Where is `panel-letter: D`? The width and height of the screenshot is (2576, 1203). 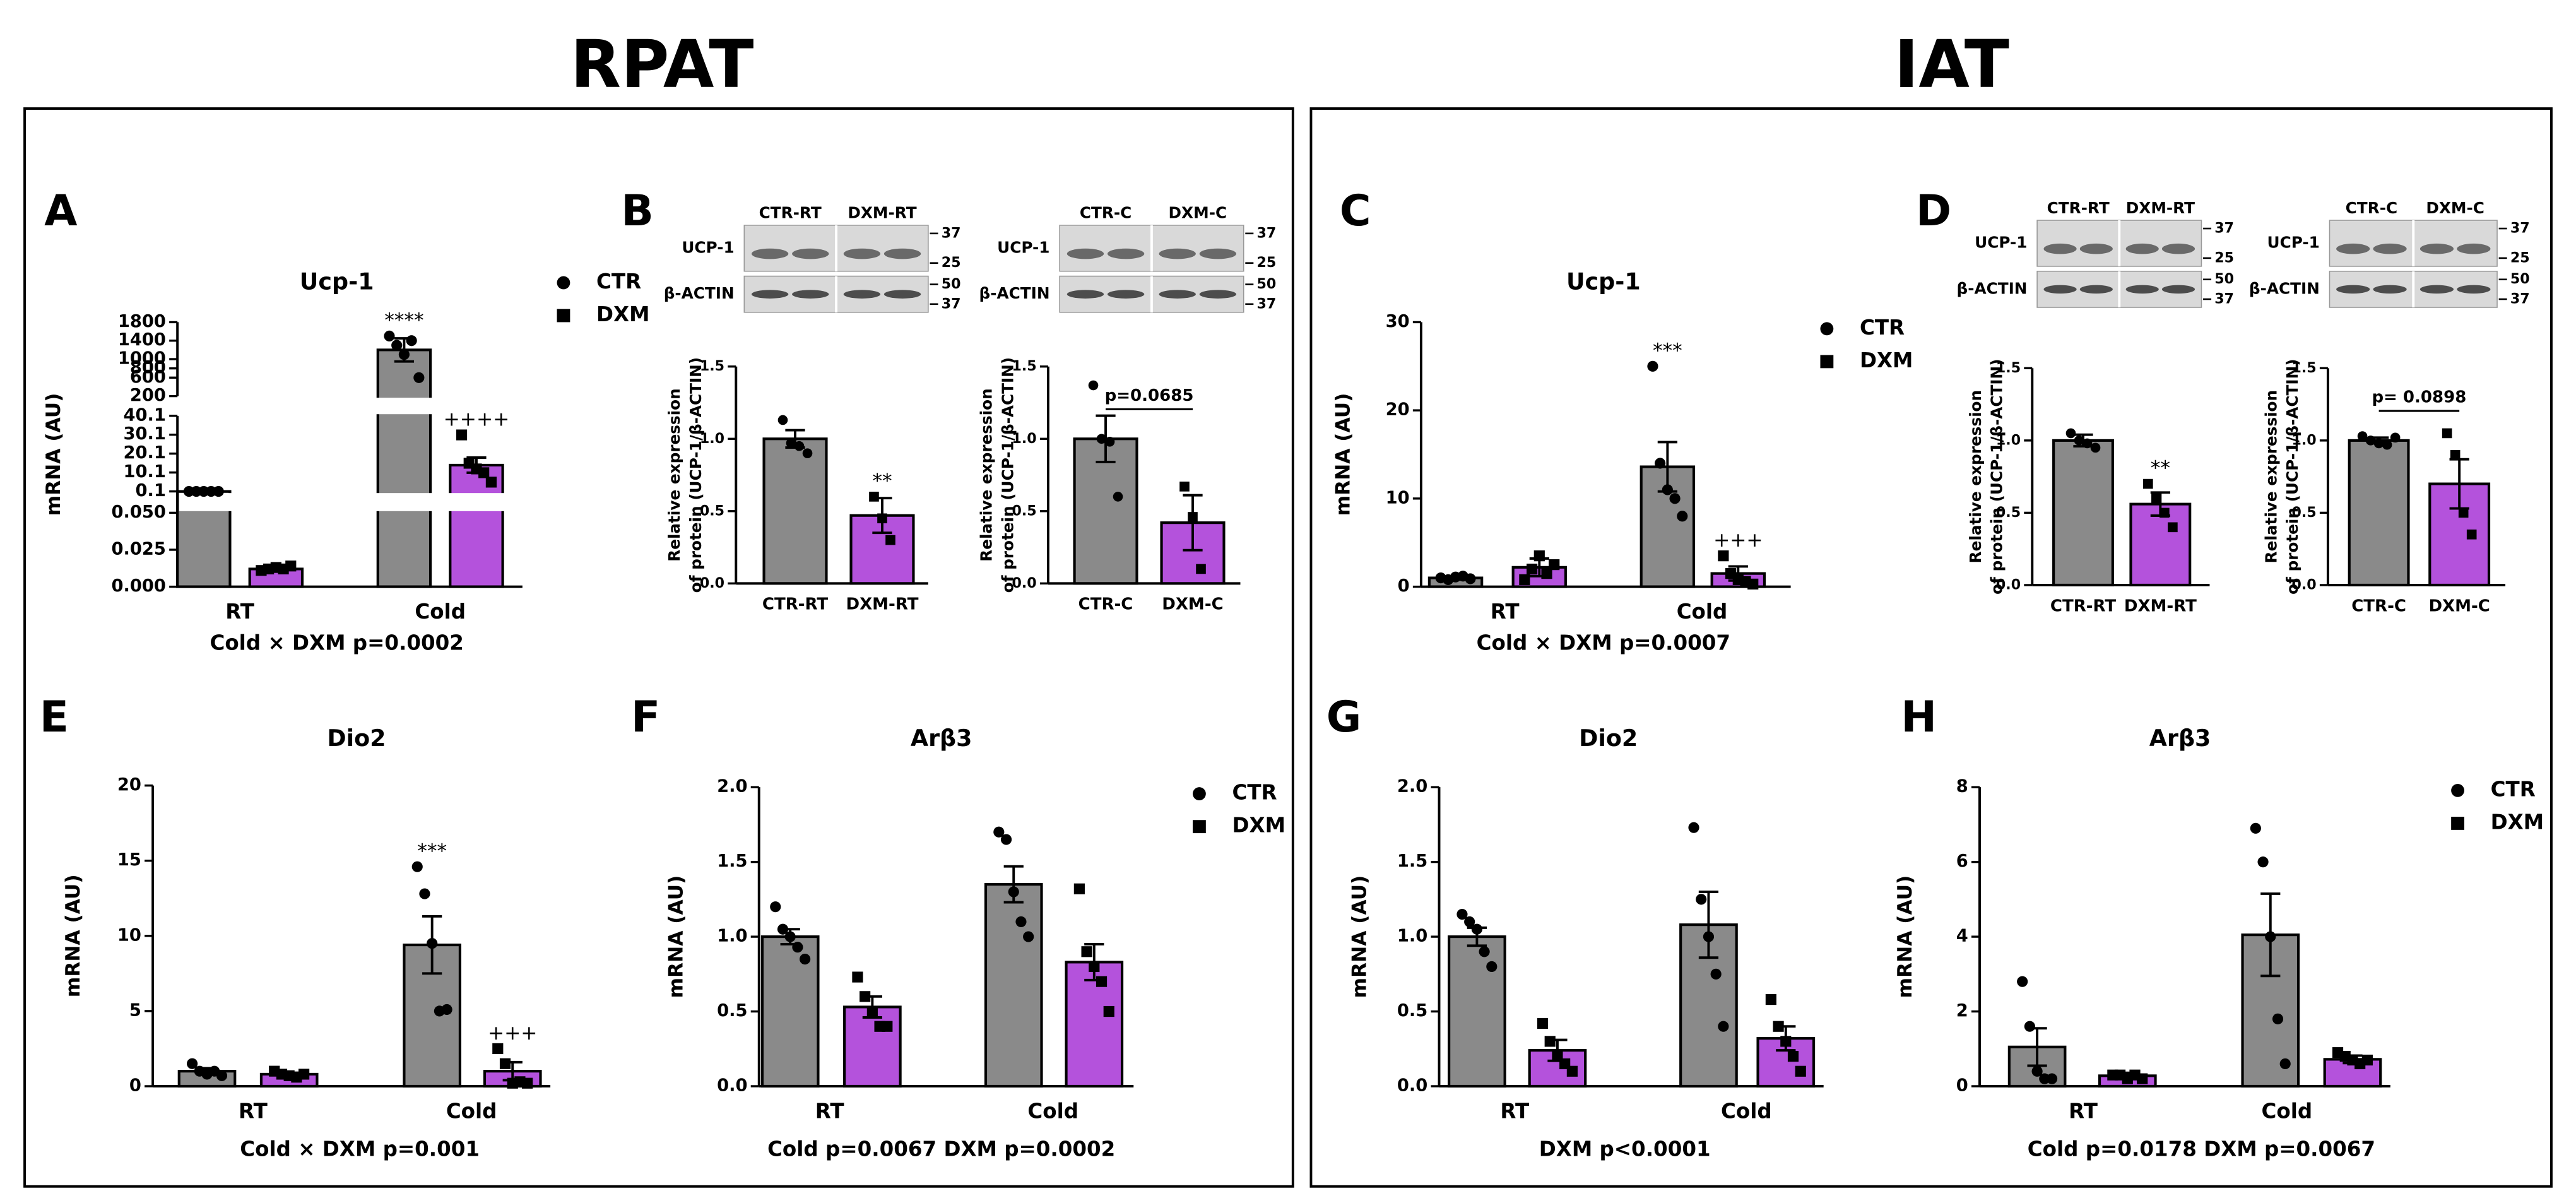
panel-letter: D is located at coordinates (1933, 210).